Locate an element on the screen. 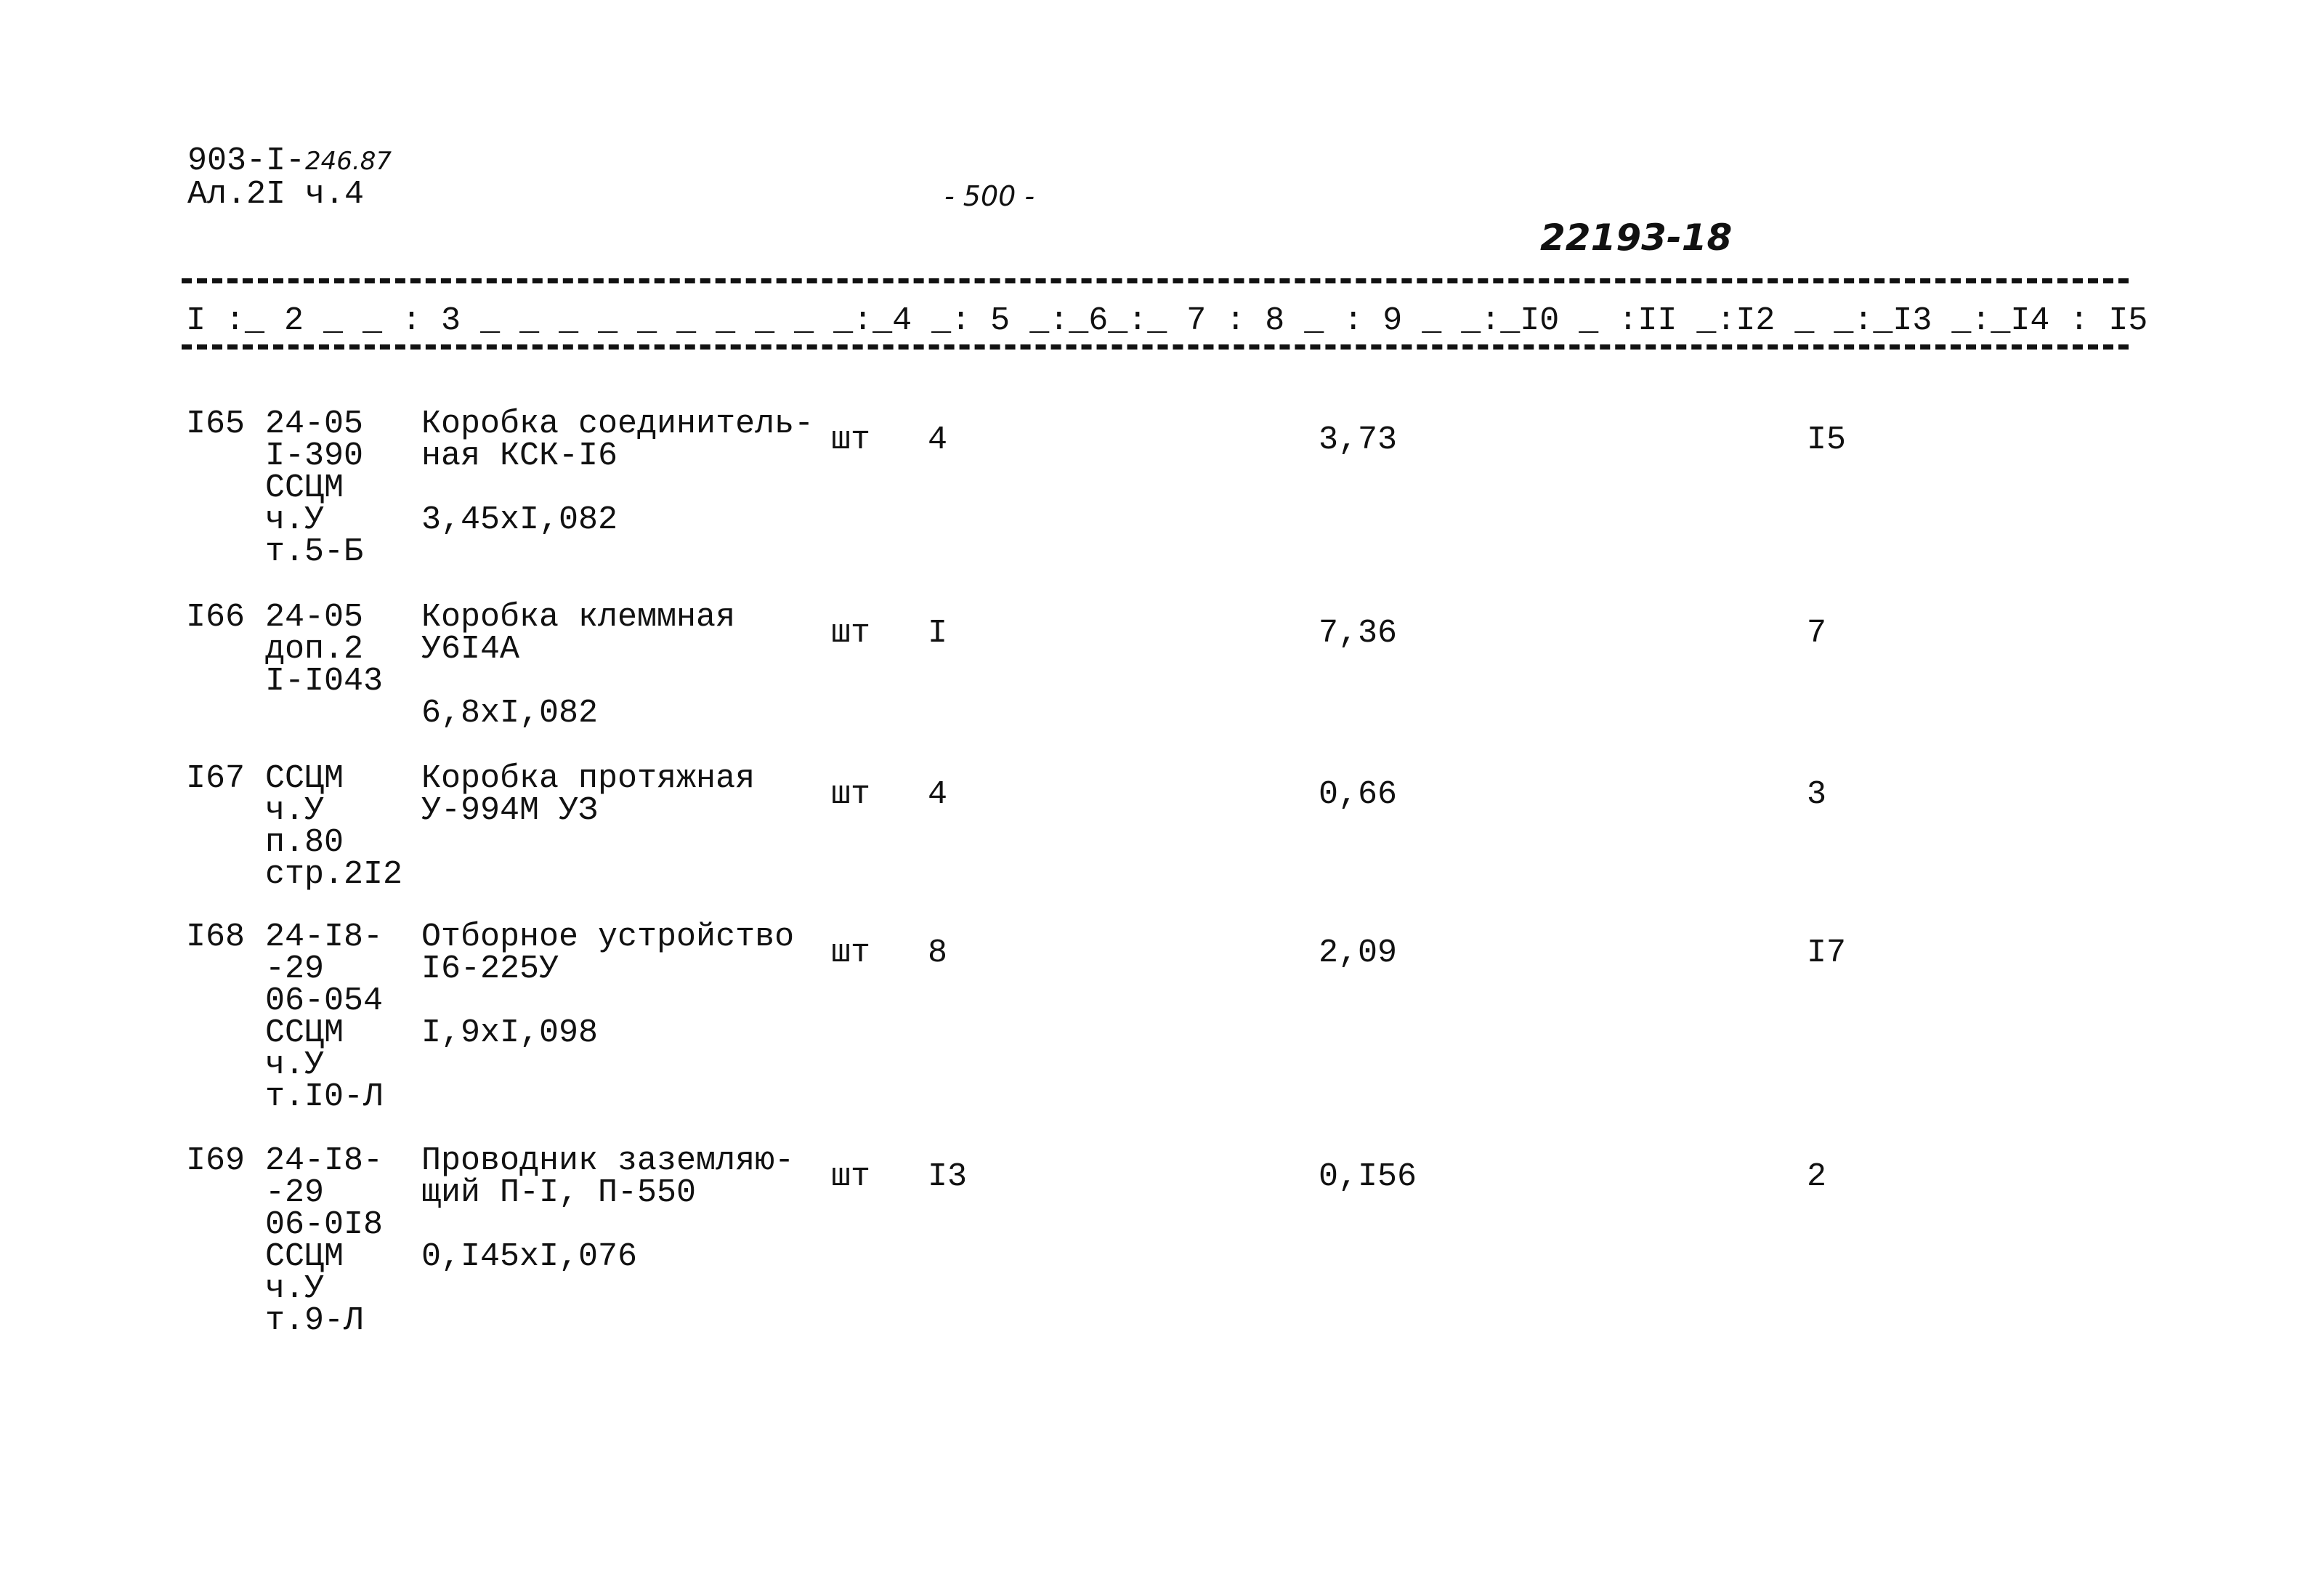 The width and height of the screenshot is (2324, 1587). column-13-value: I5 is located at coordinates (1827, 440).